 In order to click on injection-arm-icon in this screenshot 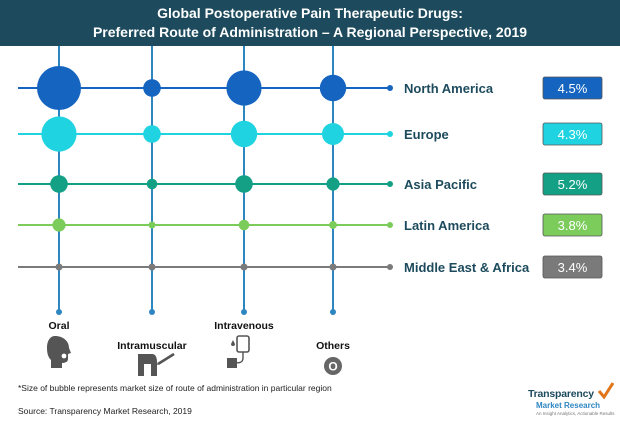, I will do `click(156, 364)`.